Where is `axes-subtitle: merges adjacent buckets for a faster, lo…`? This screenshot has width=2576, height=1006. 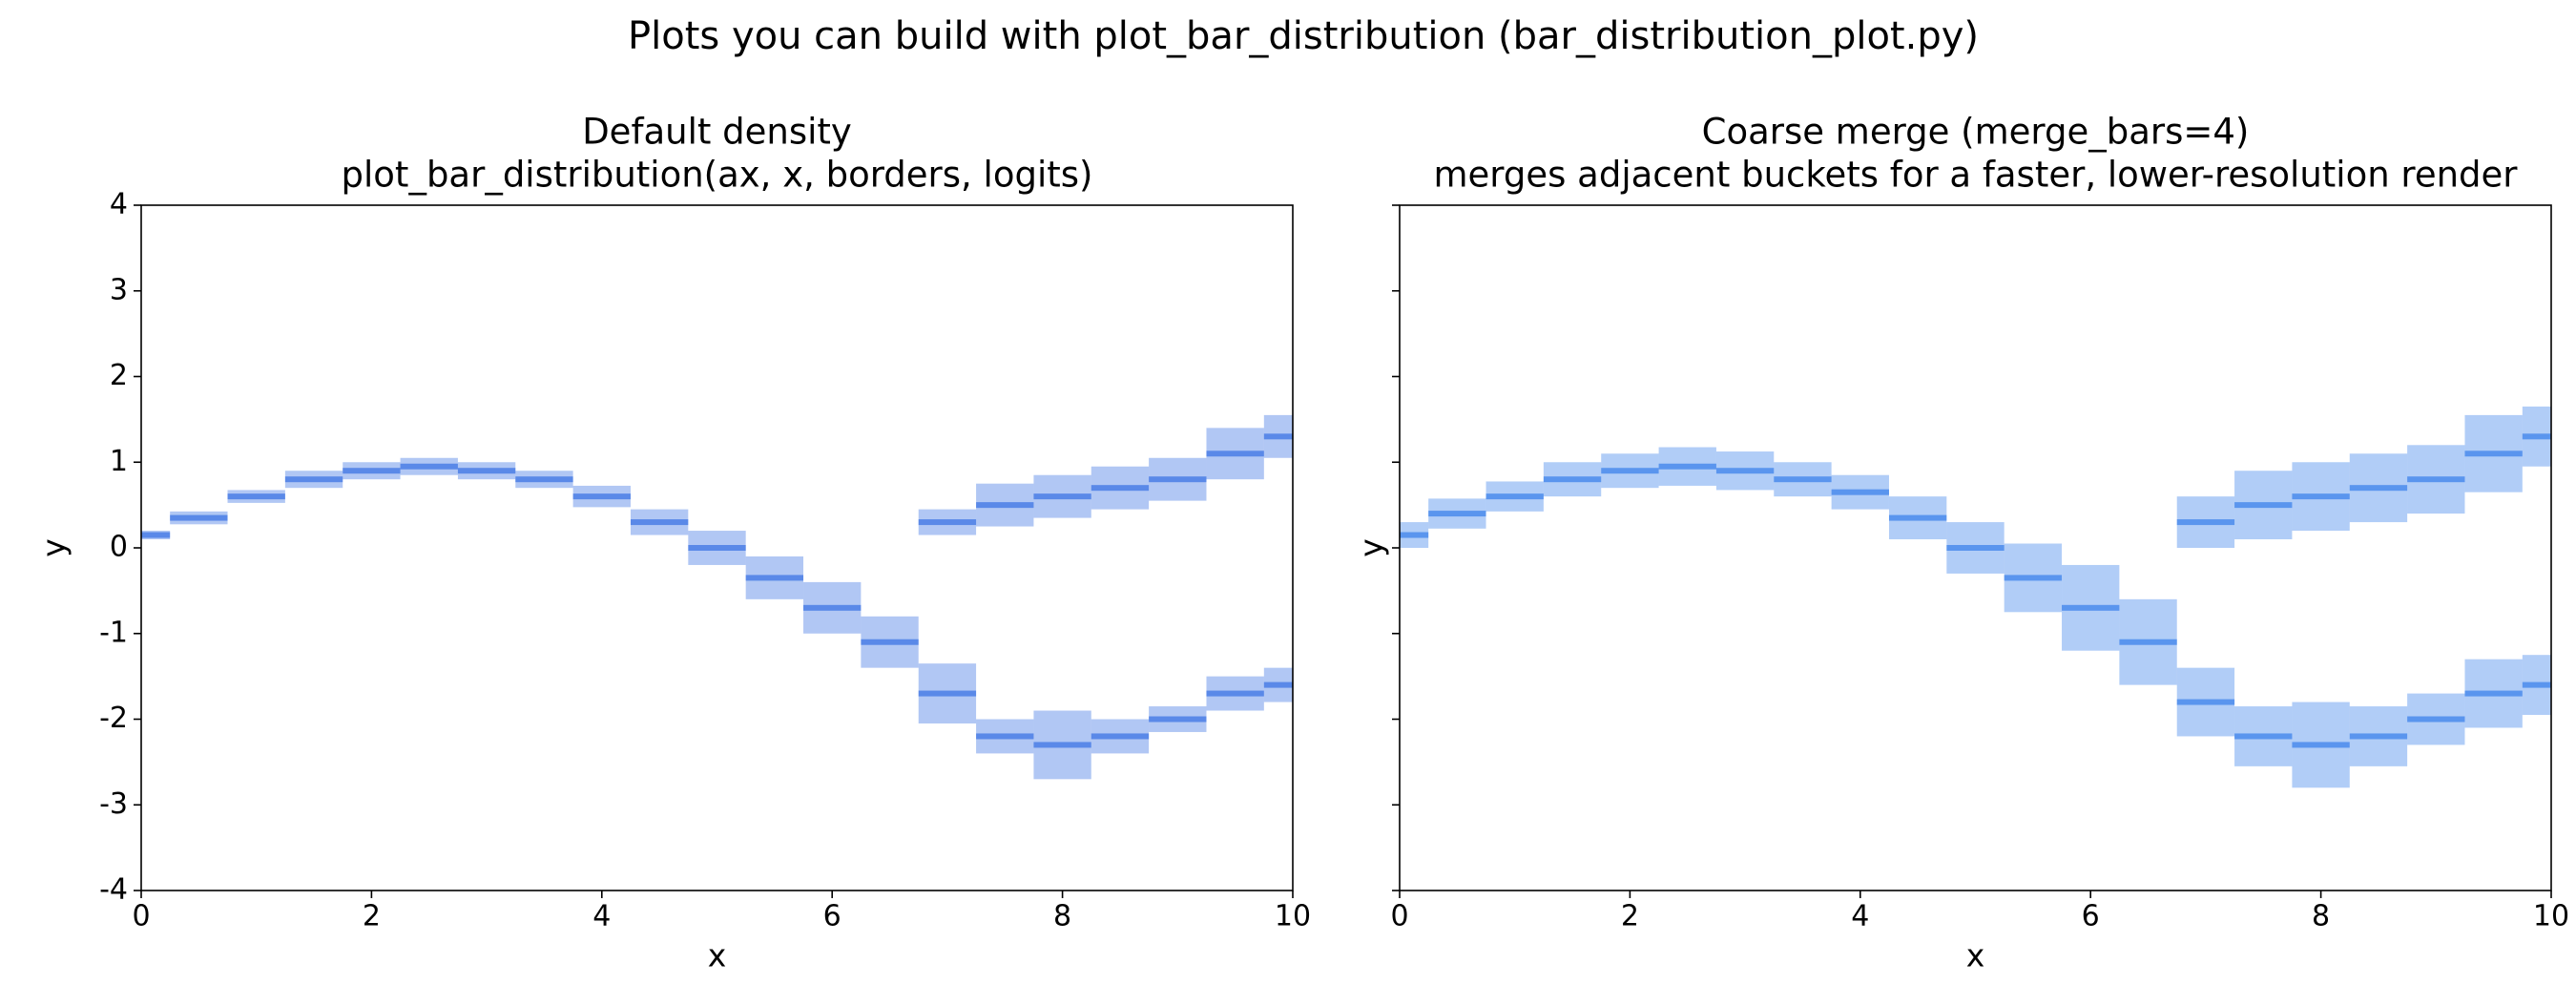
axes-subtitle: merges adjacent buckets for a faster, lo… is located at coordinates (1976, 175).